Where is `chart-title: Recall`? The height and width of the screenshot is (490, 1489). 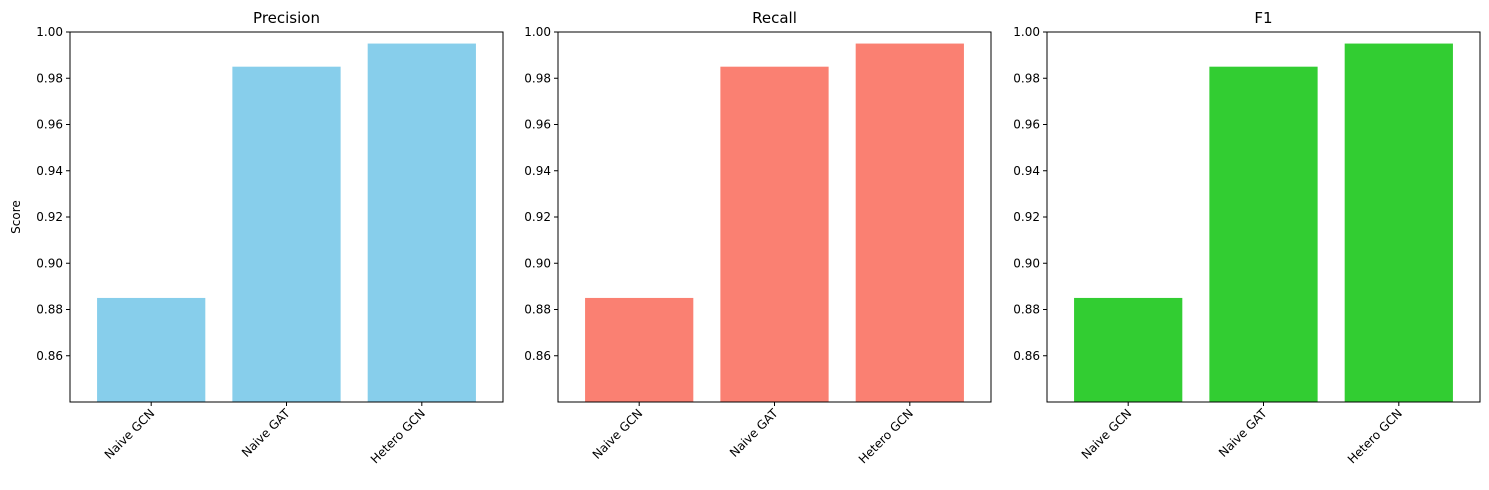
chart-title: Recall is located at coordinates (774, 18).